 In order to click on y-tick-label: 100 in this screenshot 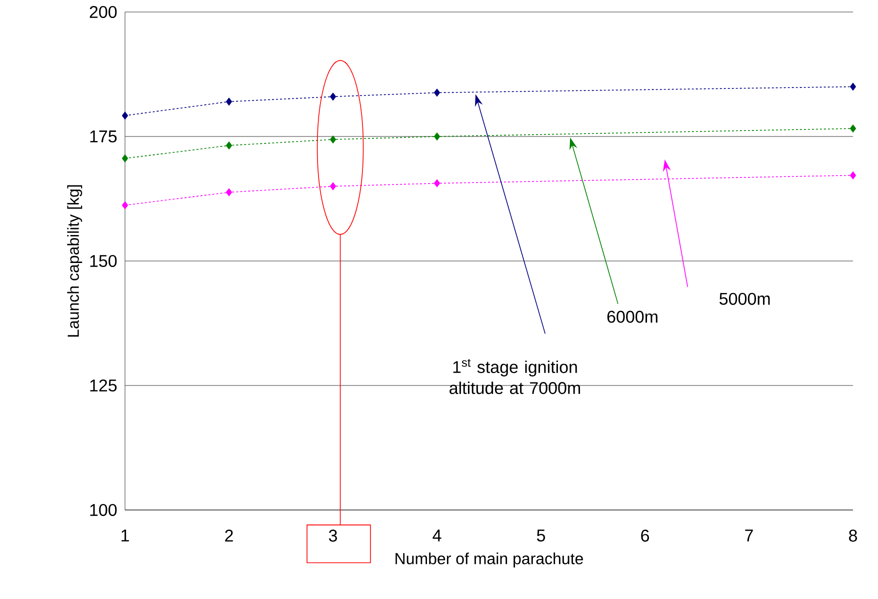, I will do `click(103, 510)`.